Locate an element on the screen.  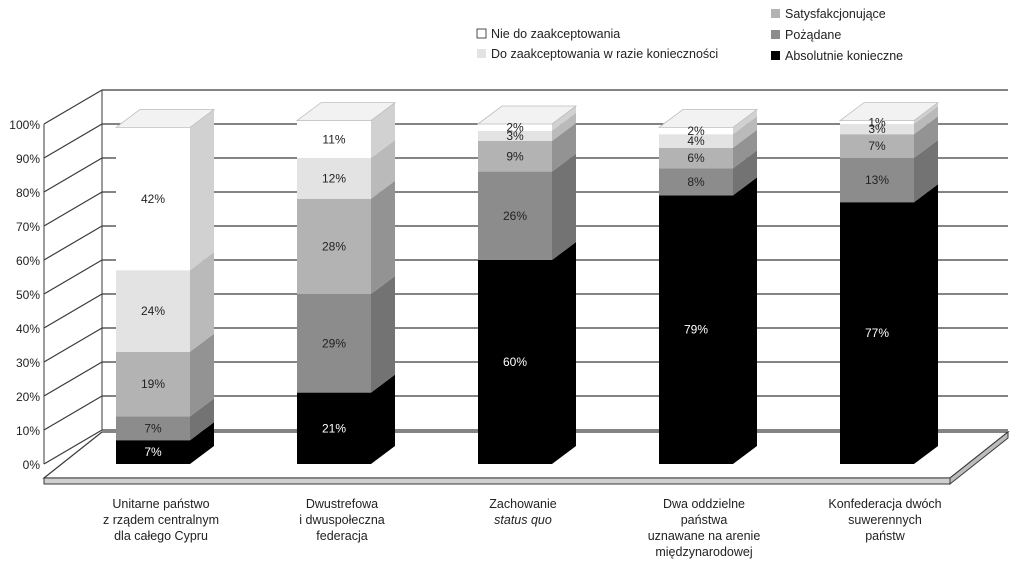
legend-item: Nie do zaakceptowania is located at coordinates (548, 34).